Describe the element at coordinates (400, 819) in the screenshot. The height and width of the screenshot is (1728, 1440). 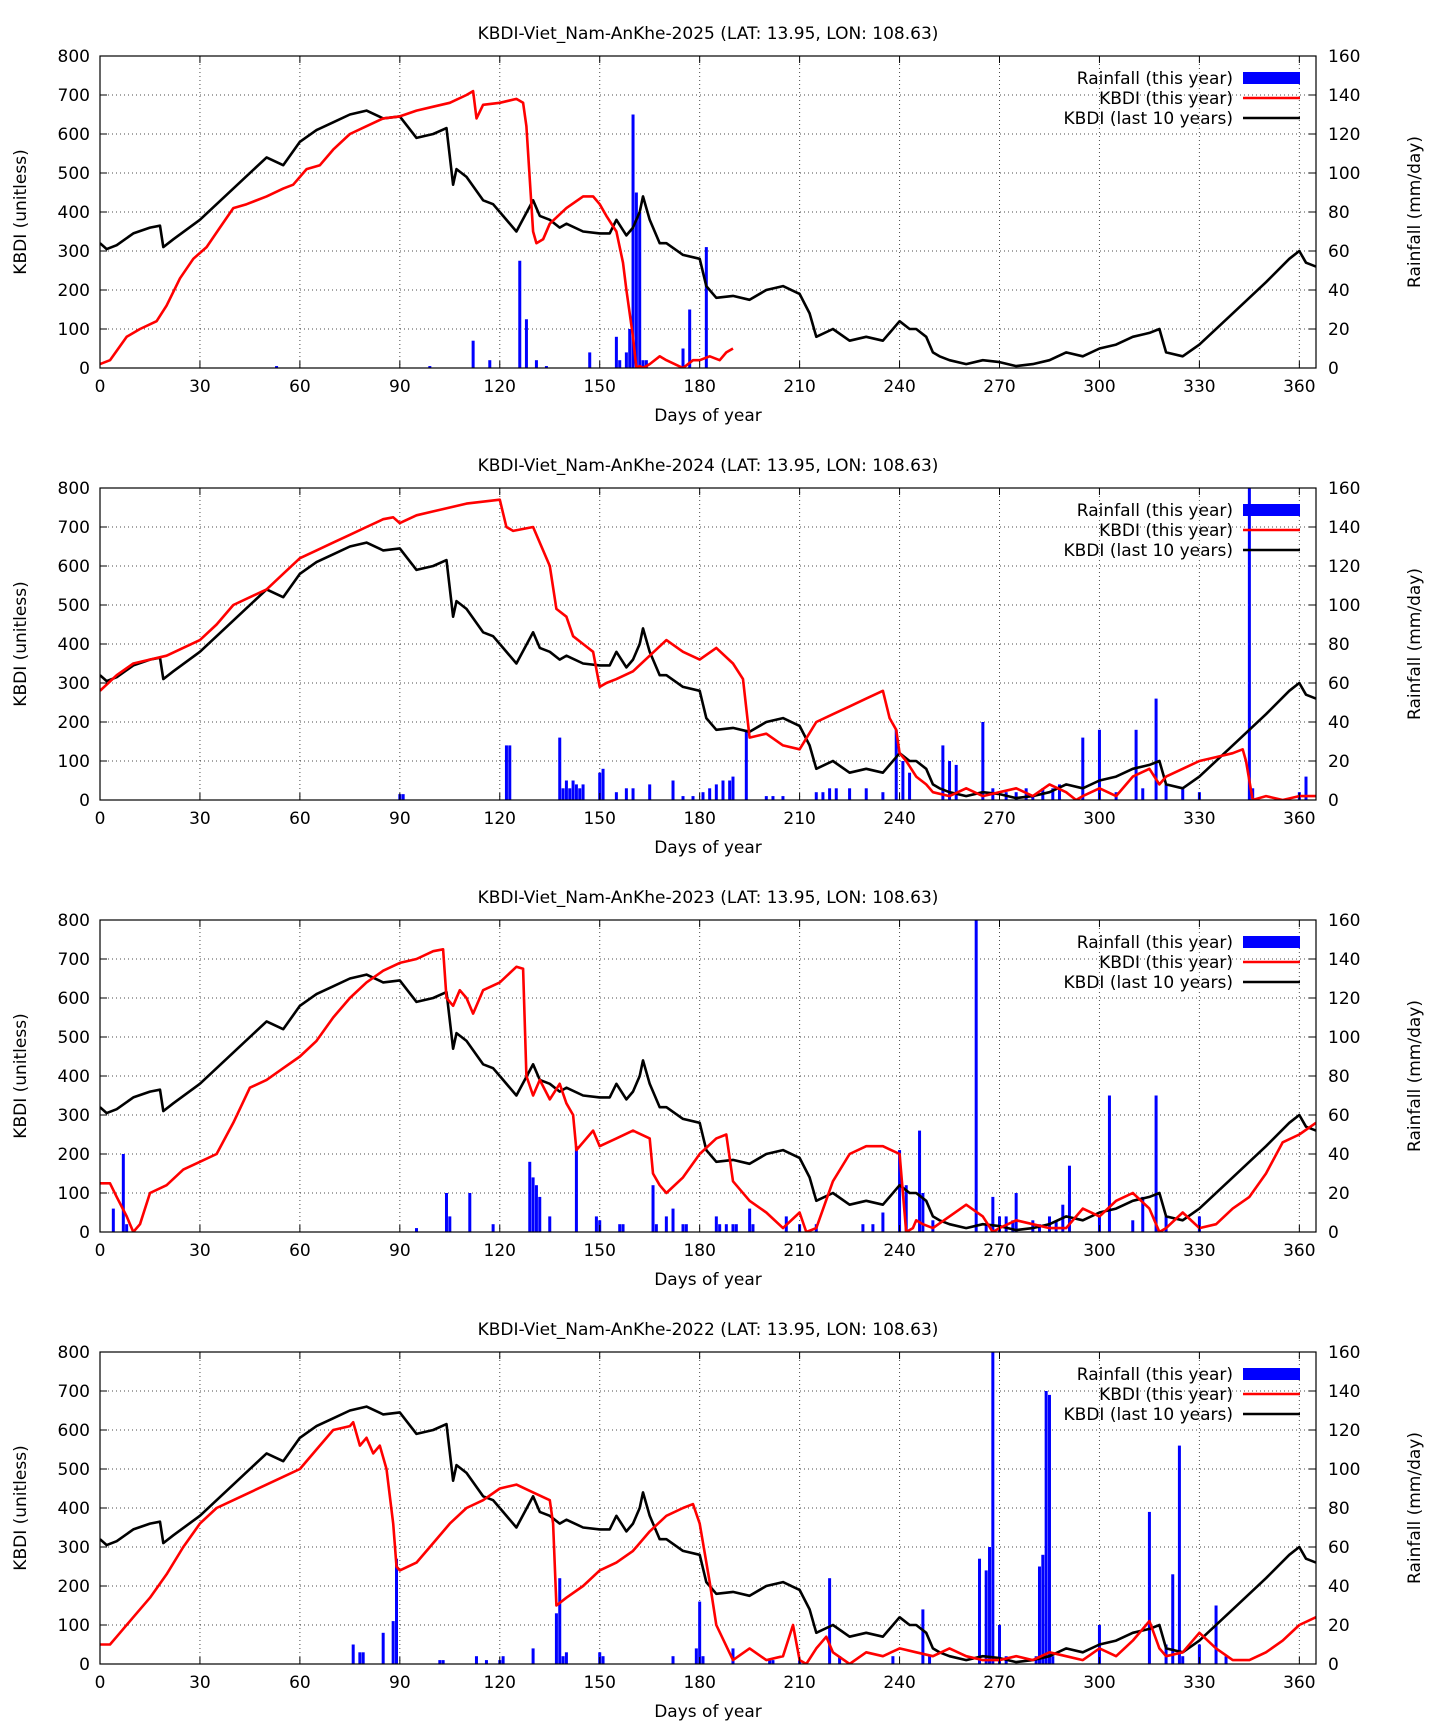
I see `x-tick-label: 90` at that location.